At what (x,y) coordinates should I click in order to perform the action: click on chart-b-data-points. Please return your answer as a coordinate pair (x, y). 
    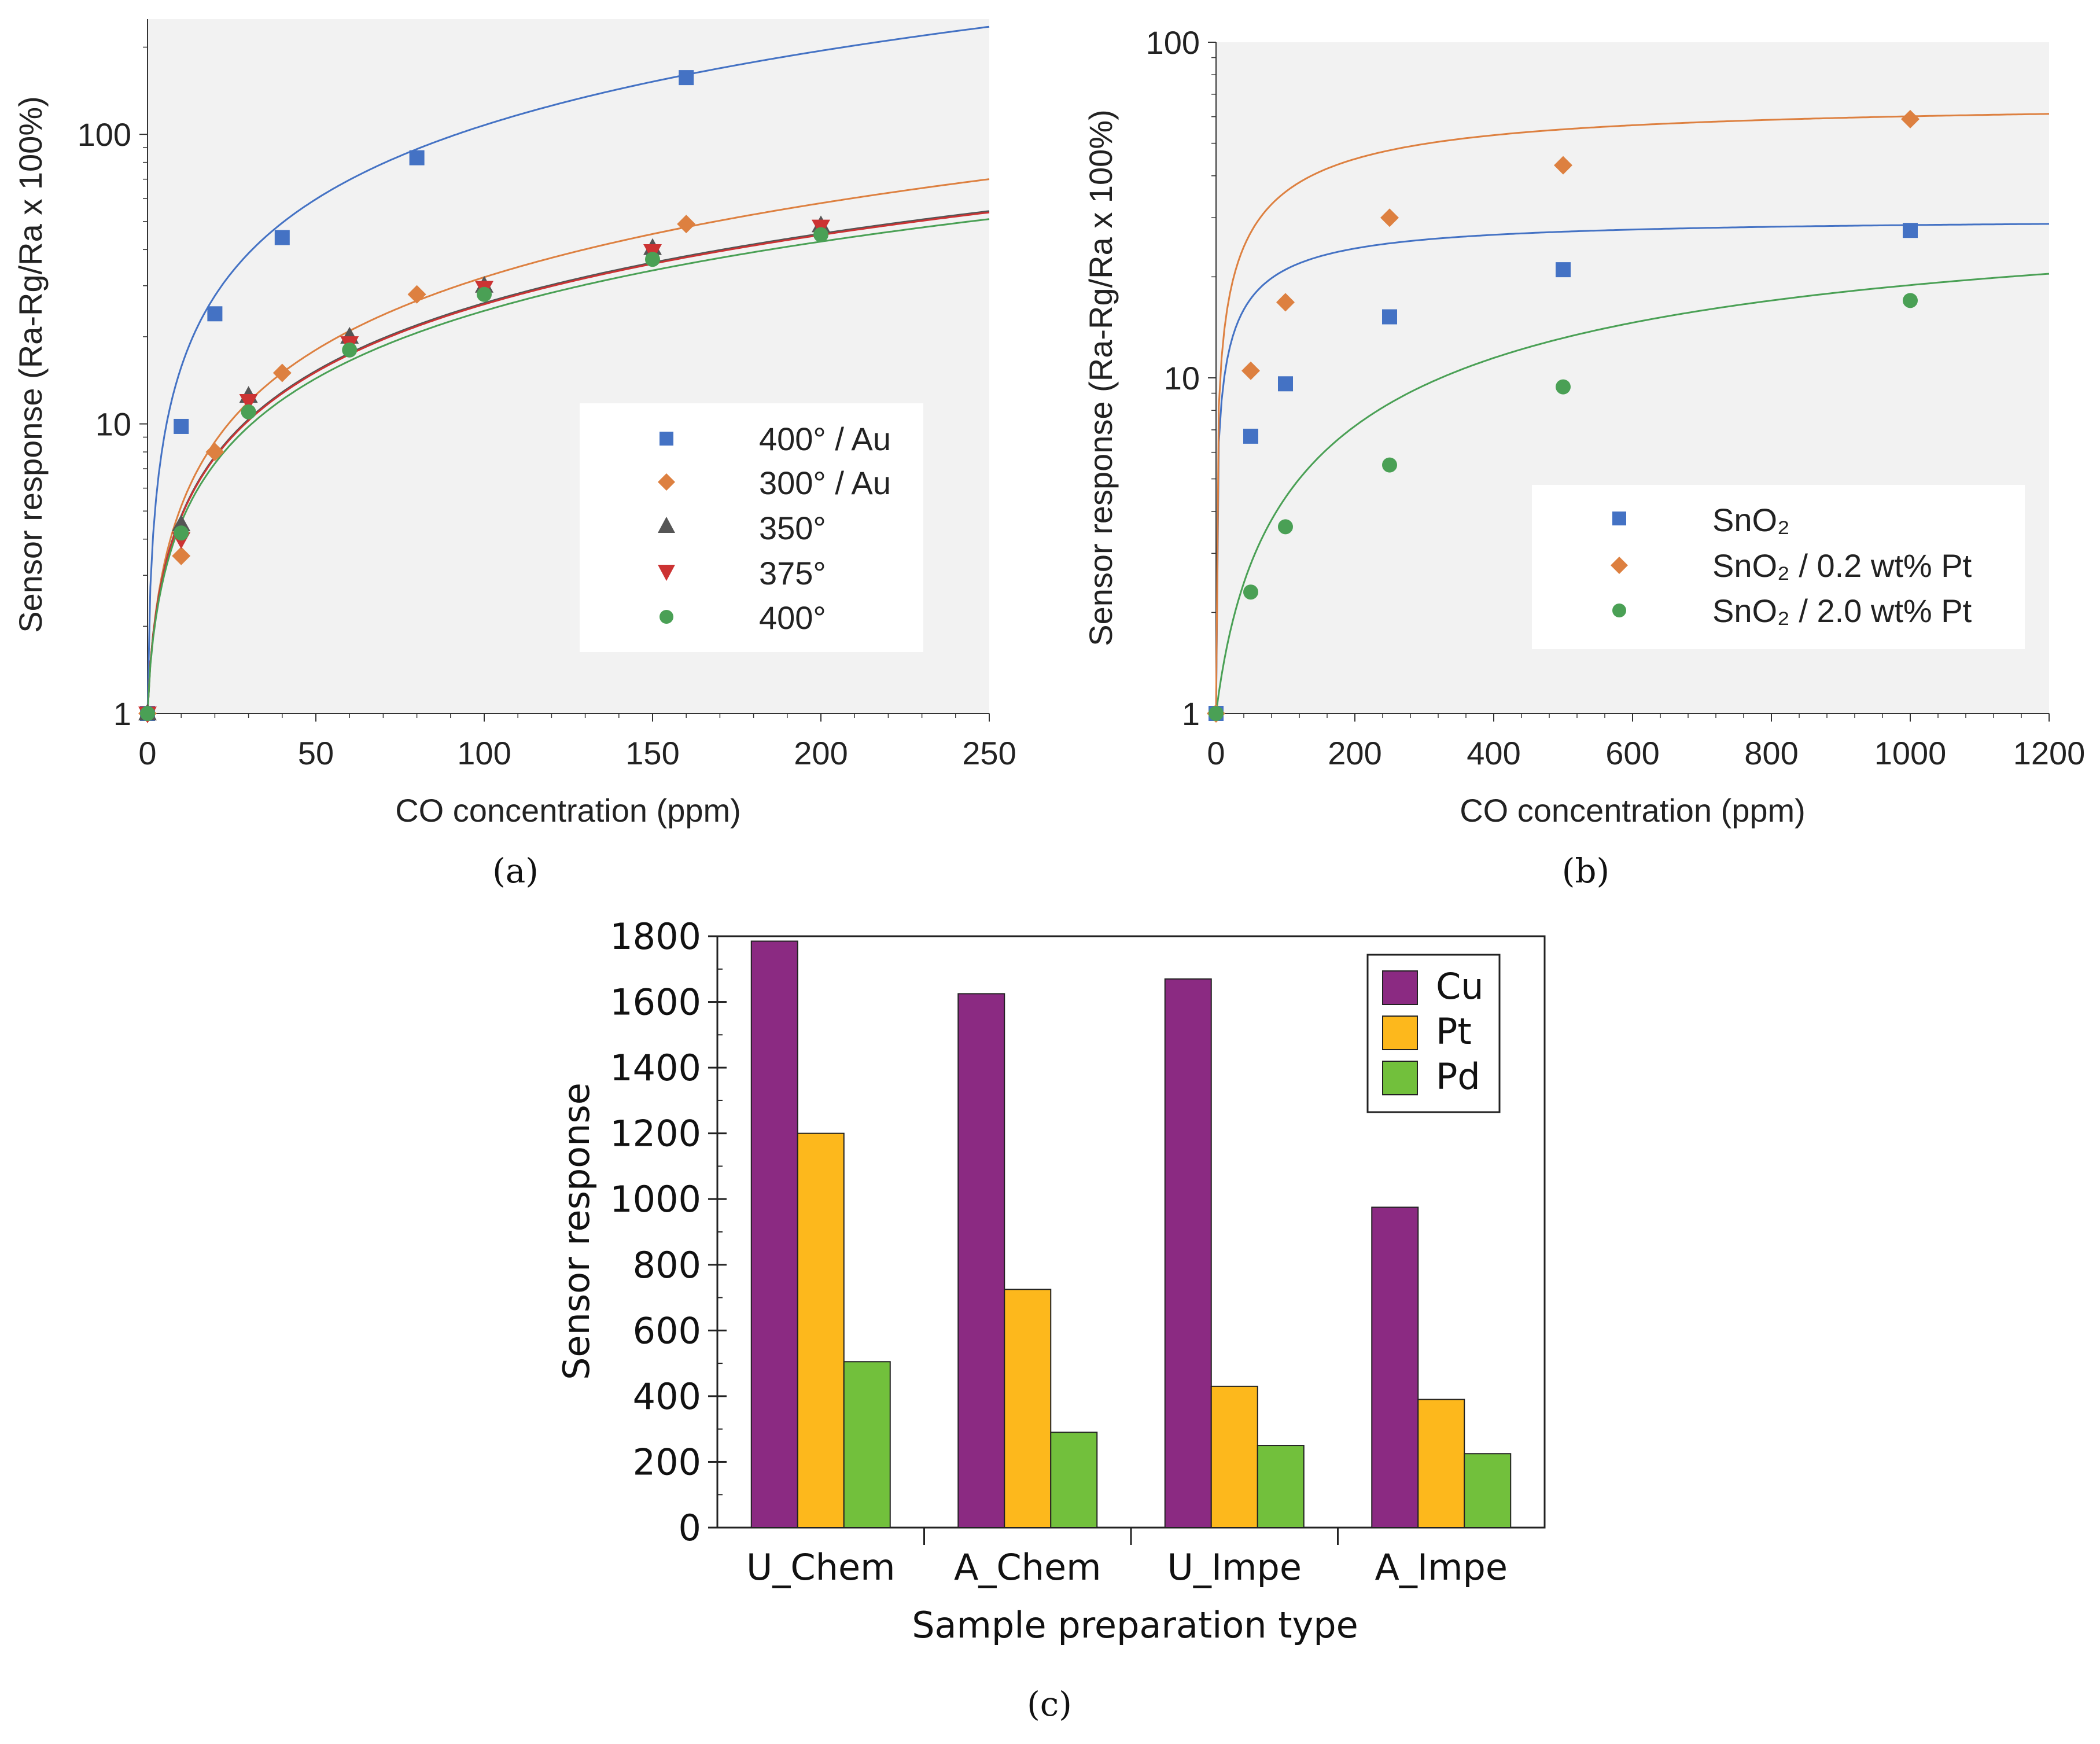
    Looking at the image, I should click on (1563, 416).